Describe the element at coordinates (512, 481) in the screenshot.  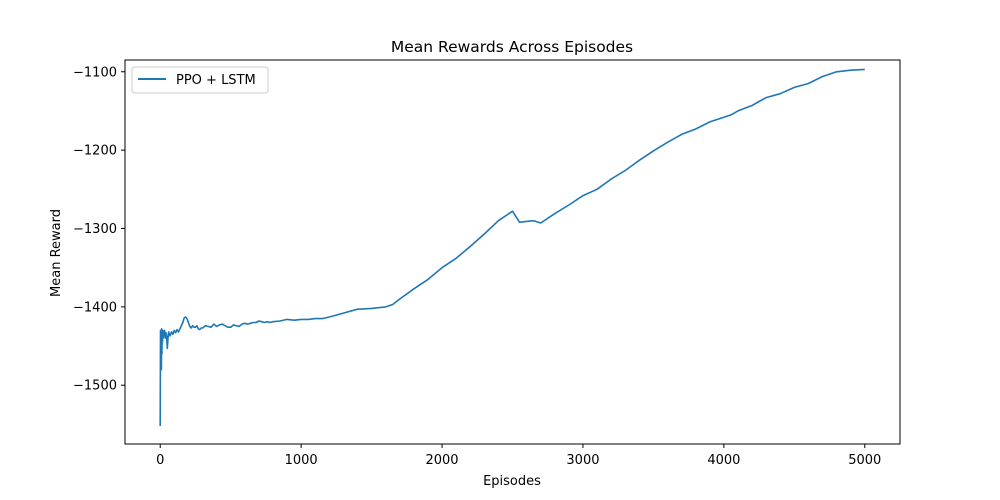
I see `x-axis-label: Episodes` at that location.